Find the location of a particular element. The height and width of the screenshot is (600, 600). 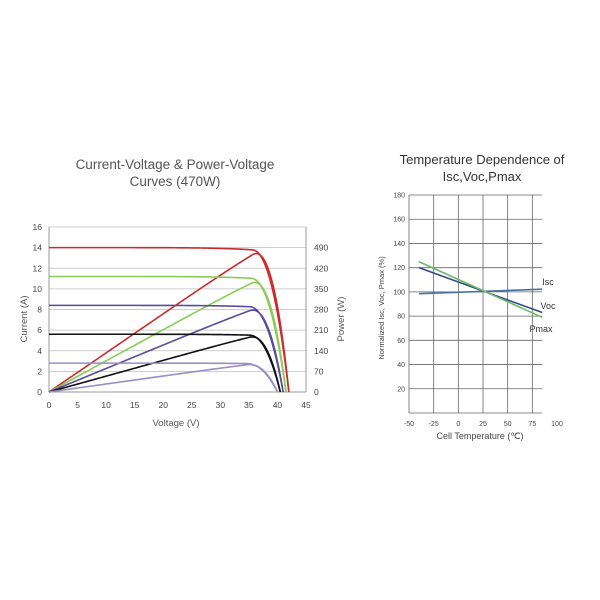

temp-x-tick-label: 100 is located at coordinates (557, 424).